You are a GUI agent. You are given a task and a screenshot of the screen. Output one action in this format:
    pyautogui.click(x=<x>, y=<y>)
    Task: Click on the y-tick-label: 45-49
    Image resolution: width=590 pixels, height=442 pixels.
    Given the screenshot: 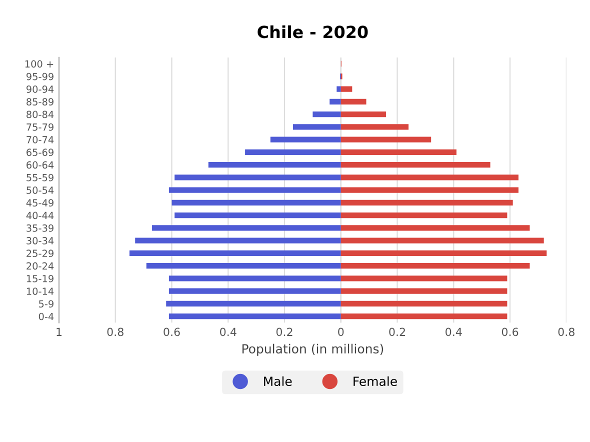 What is the action you would take?
    pyautogui.click(x=40, y=203)
    